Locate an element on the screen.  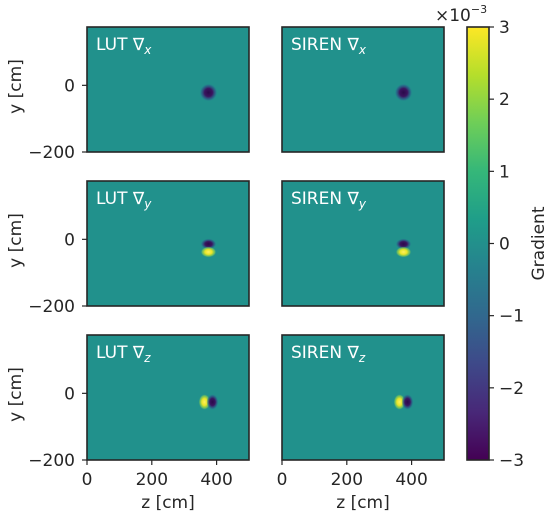
colorbar-gradient is located at coordinates (478, 243).